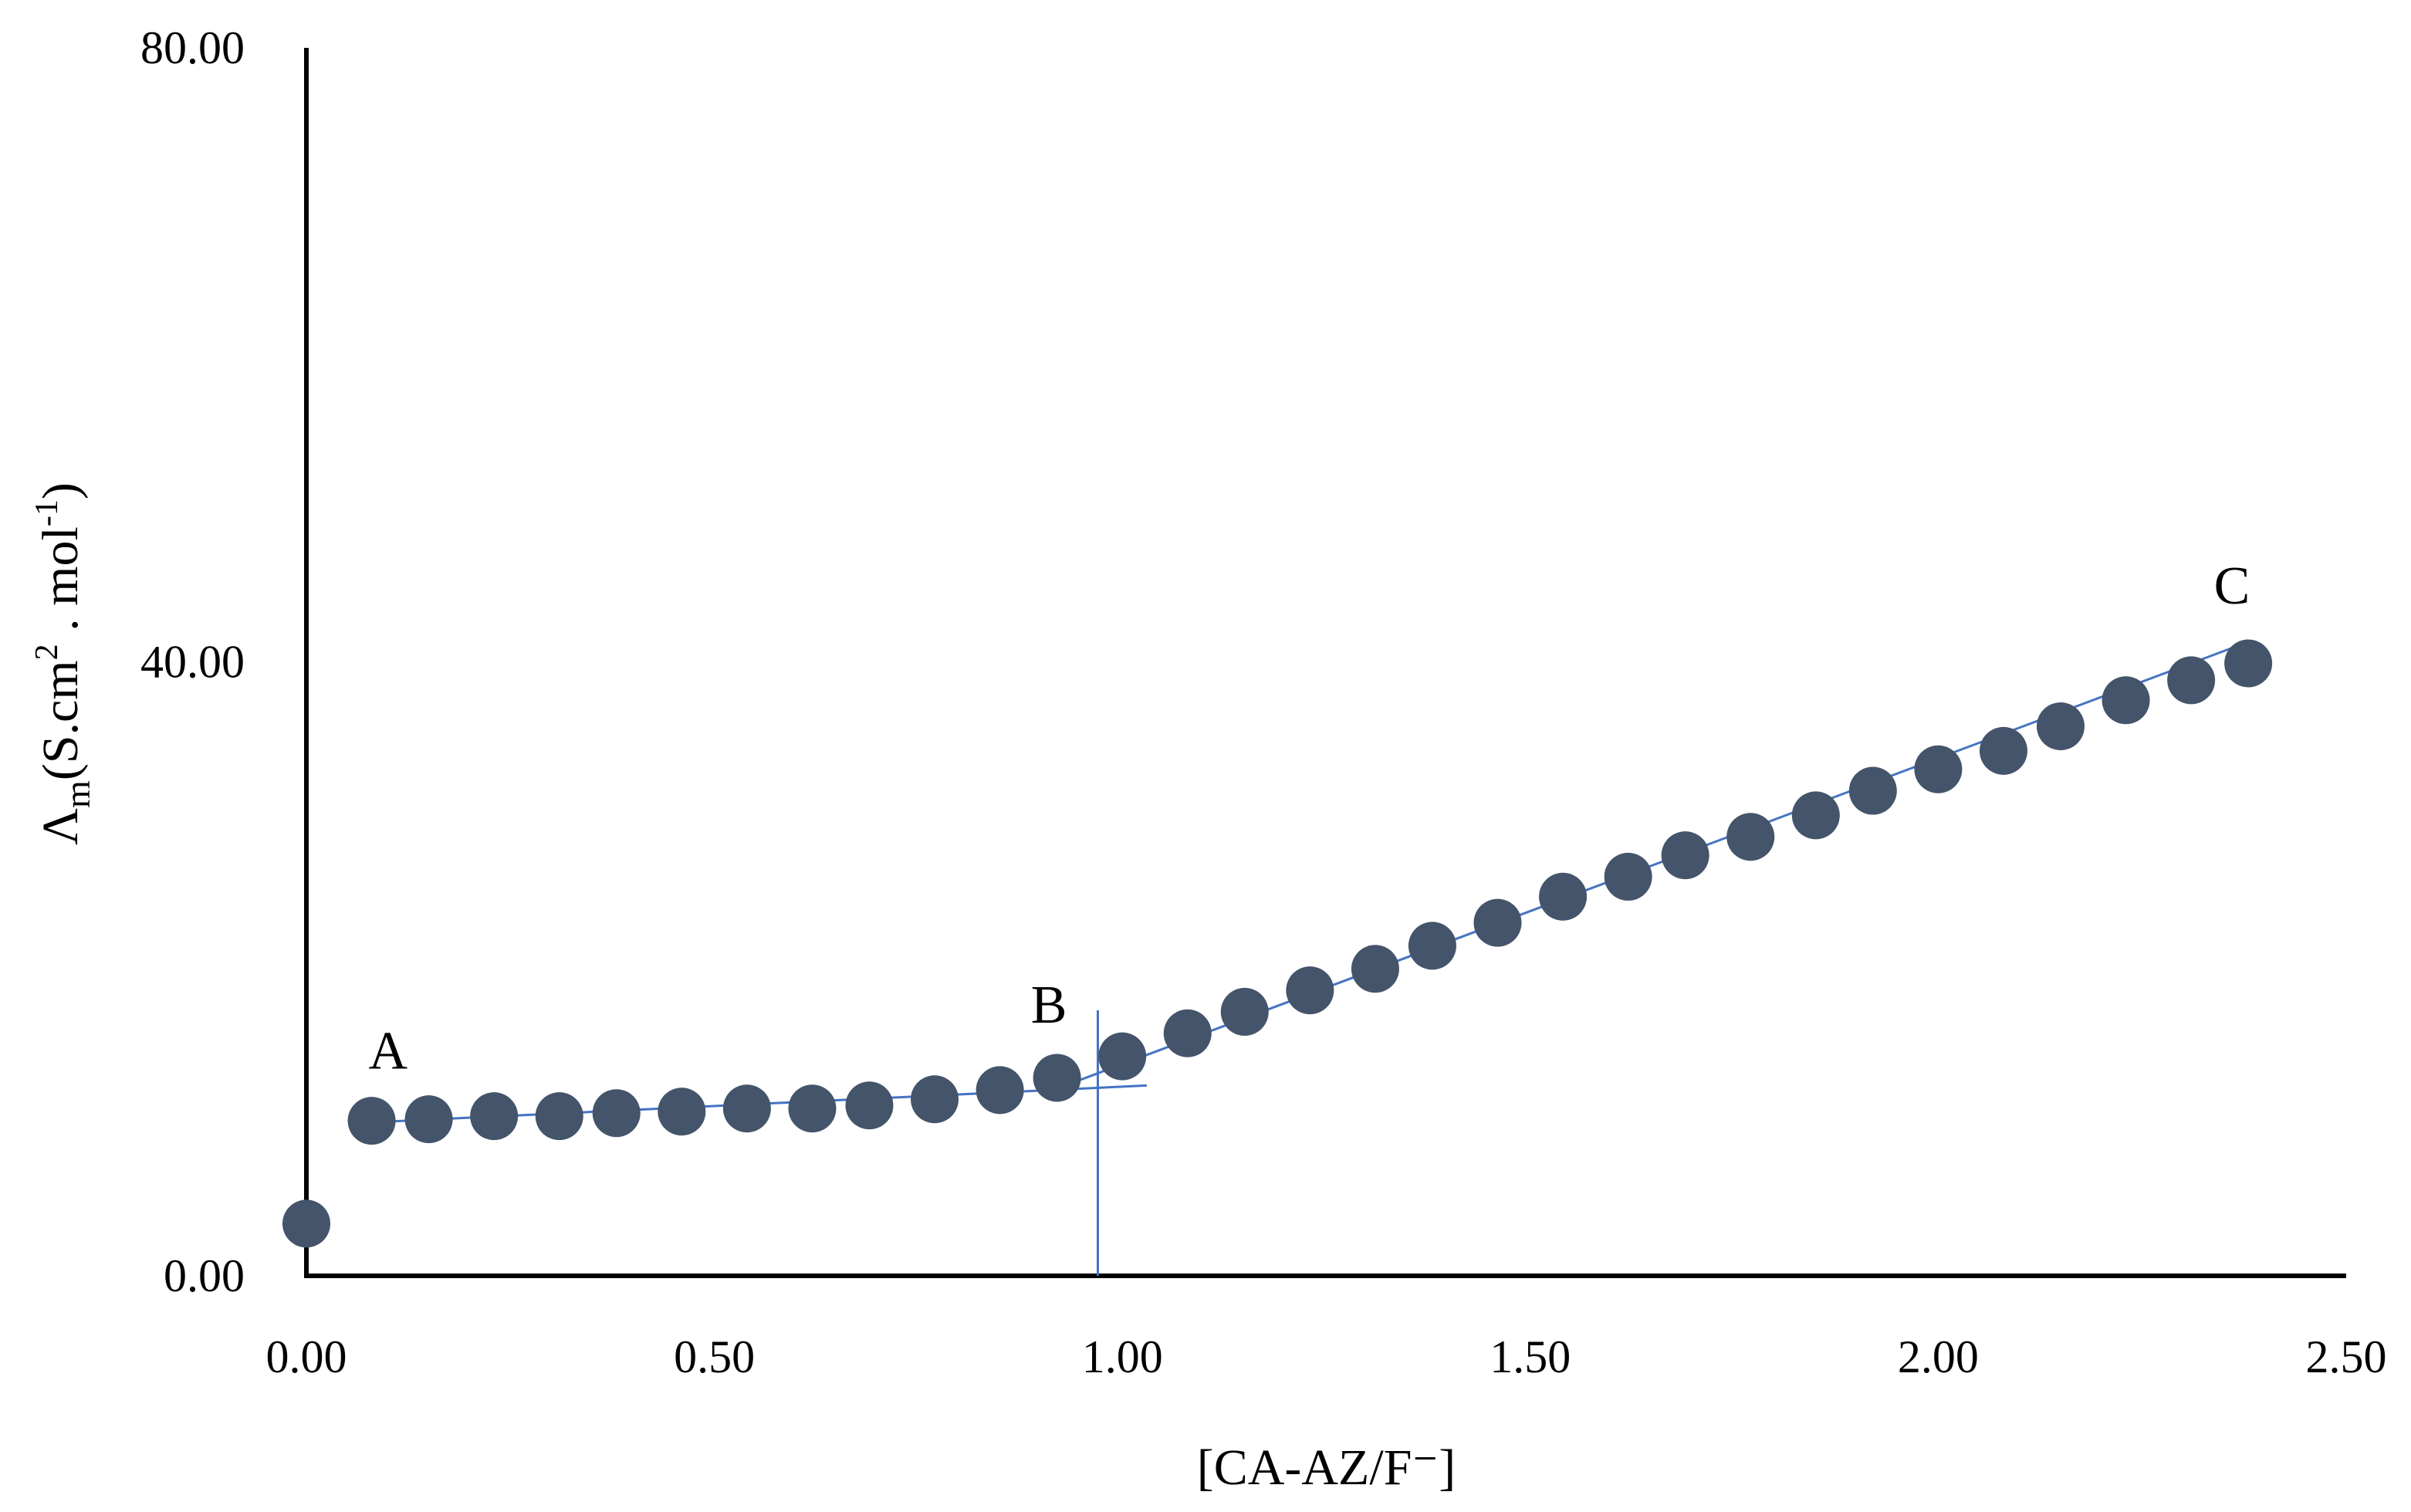 The width and height of the screenshot is (2411, 1512). I want to click on x-tick-label: 2.50, so click(2346, 1356).